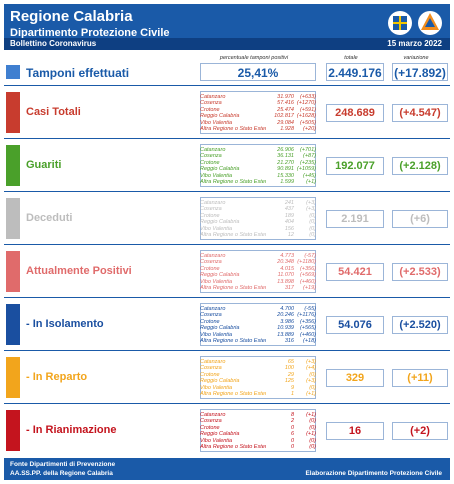 The width and height of the screenshot is (454, 484). What do you see at coordinates (309, 288) in the screenshot?
I see `province-change: (+19)` at bounding box center [309, 288].